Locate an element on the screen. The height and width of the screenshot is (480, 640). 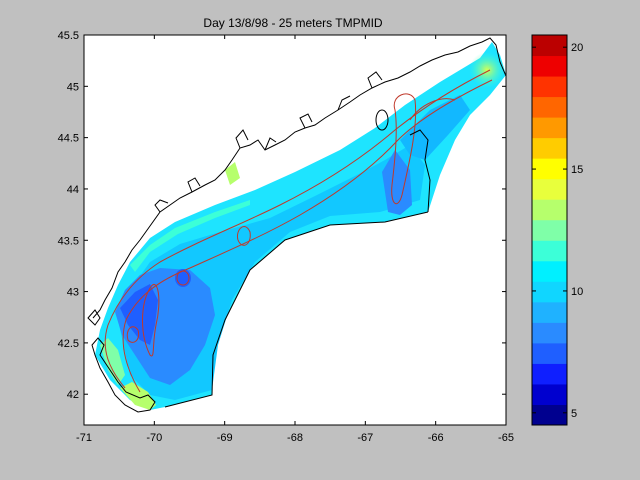
cold-east is located at coordinates (397, 182).